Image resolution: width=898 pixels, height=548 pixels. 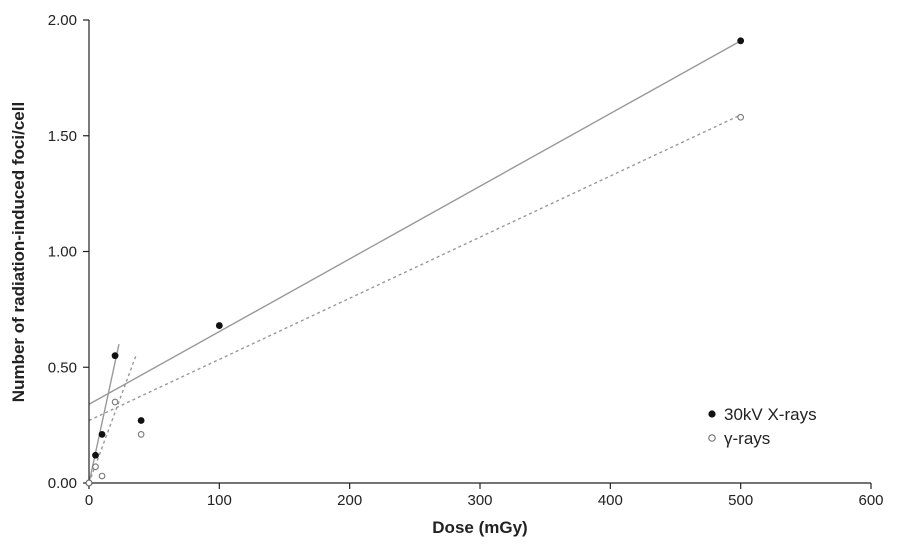 I want to click on fit-line-gamma-rays, so click(x=112, y=419).